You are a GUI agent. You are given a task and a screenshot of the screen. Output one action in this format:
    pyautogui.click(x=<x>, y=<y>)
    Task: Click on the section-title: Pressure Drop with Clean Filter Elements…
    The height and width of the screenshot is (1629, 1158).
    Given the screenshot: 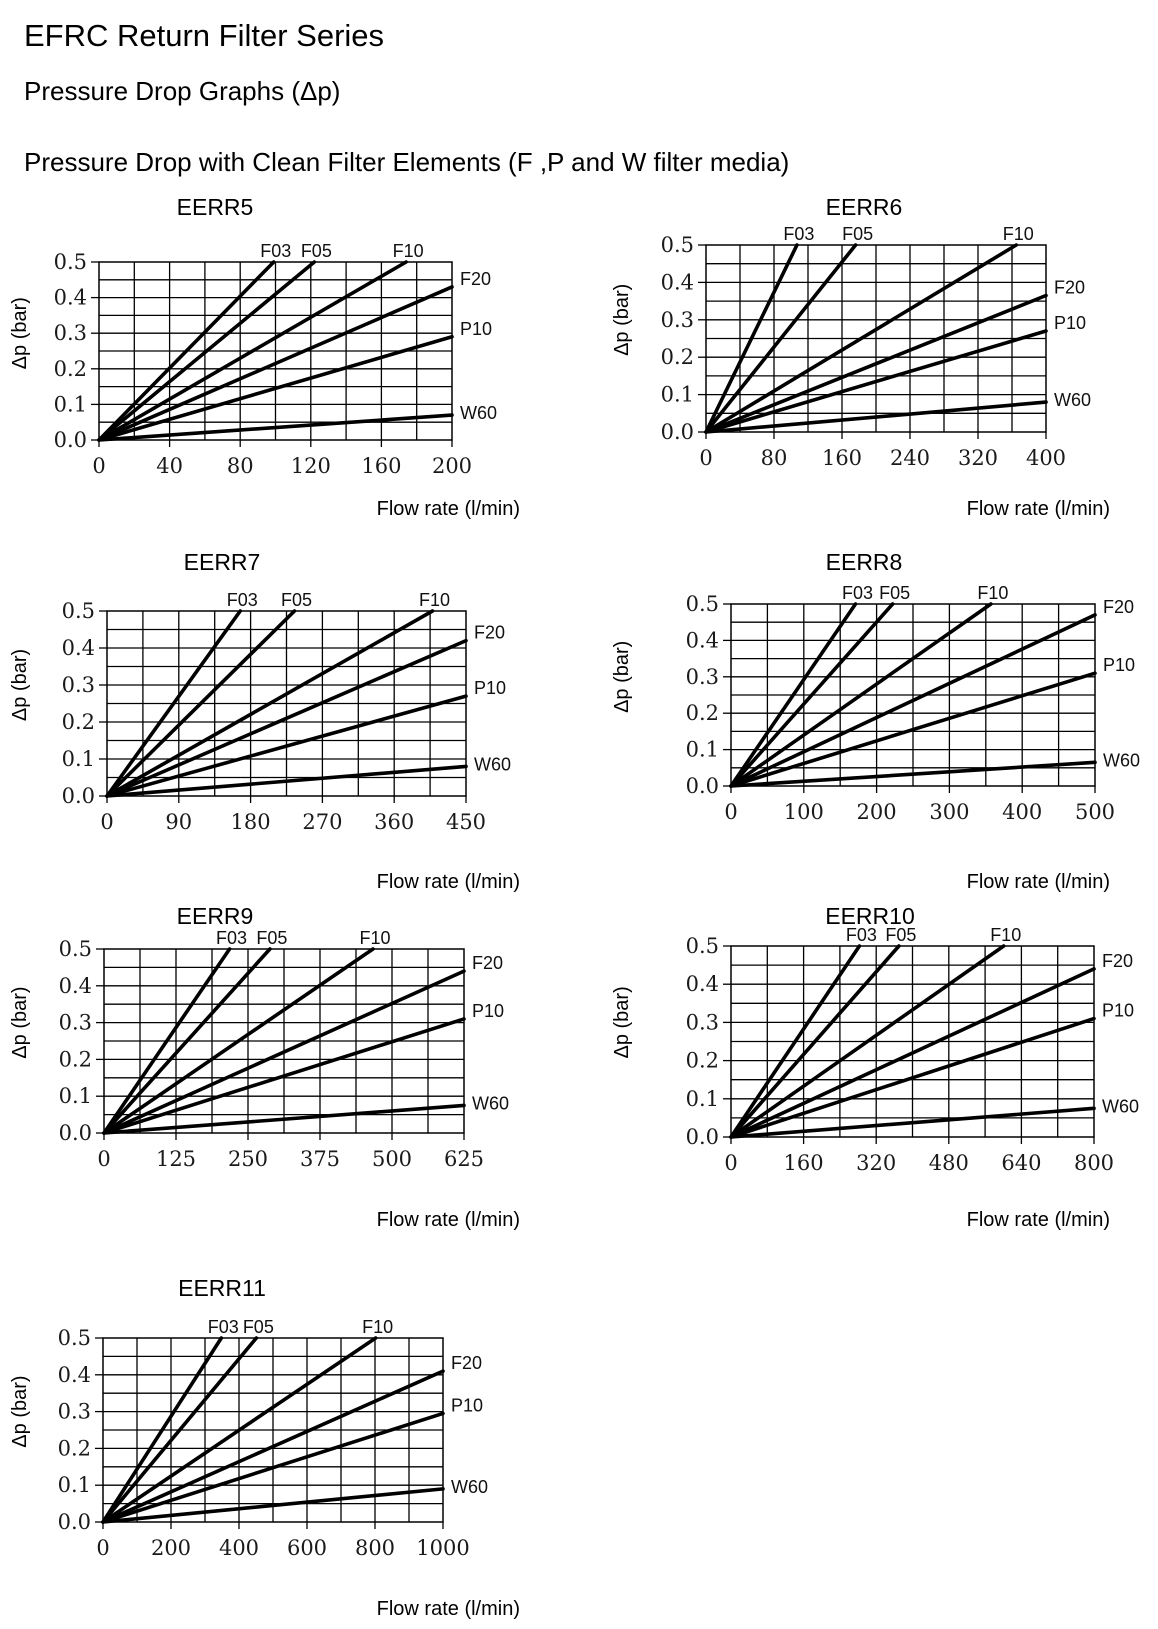 What is the action you would take?
    pyautogui.click(x=407, y=162)
    